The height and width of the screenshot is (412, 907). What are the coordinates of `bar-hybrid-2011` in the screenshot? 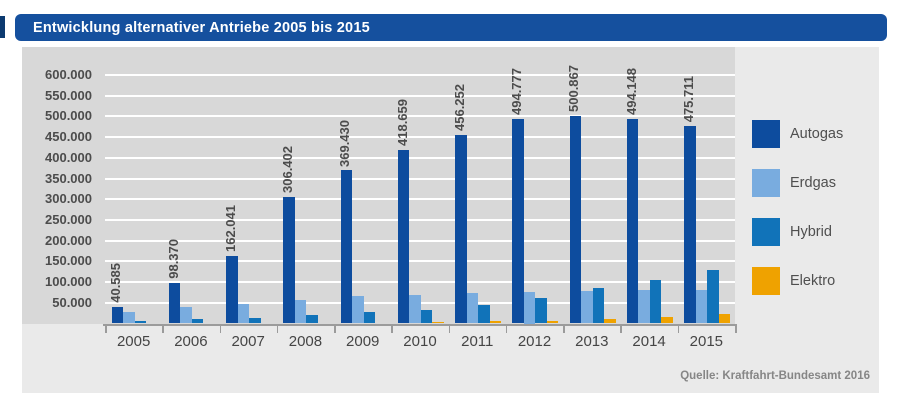 It's located at (484, 314).